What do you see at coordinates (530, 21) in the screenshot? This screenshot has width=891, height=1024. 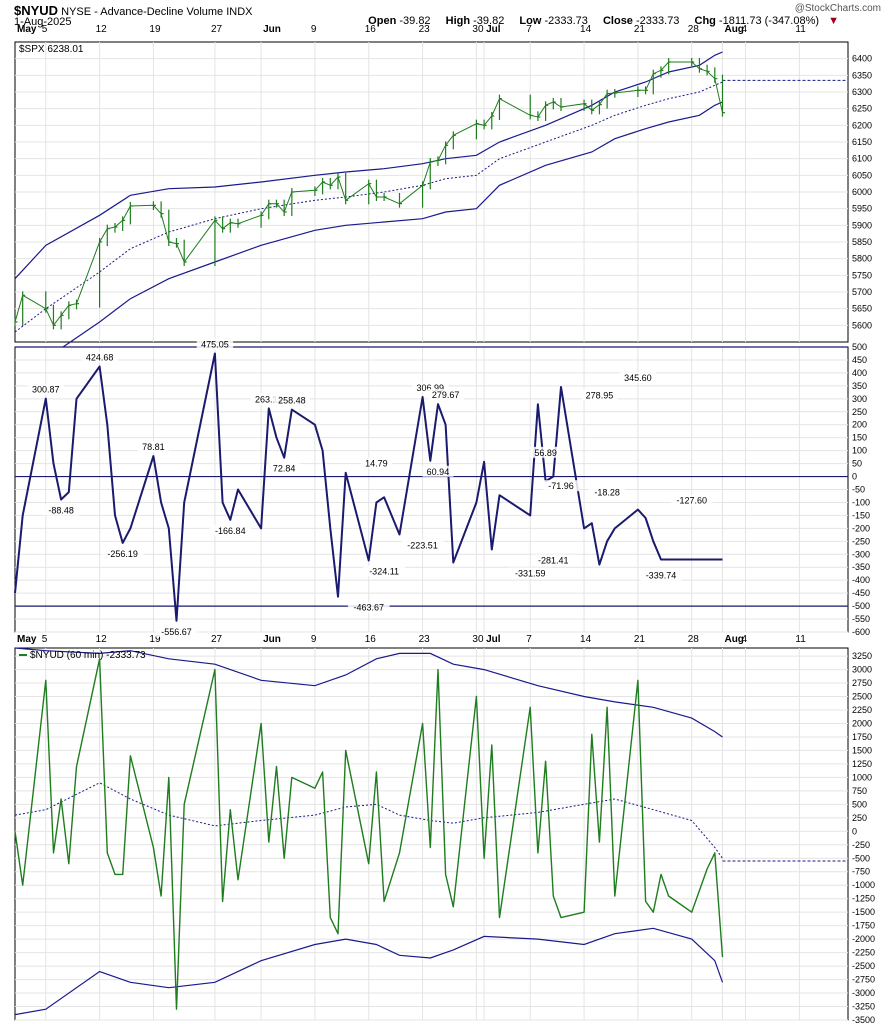 I see `low-label: Low` at bounding box center [530, 21].